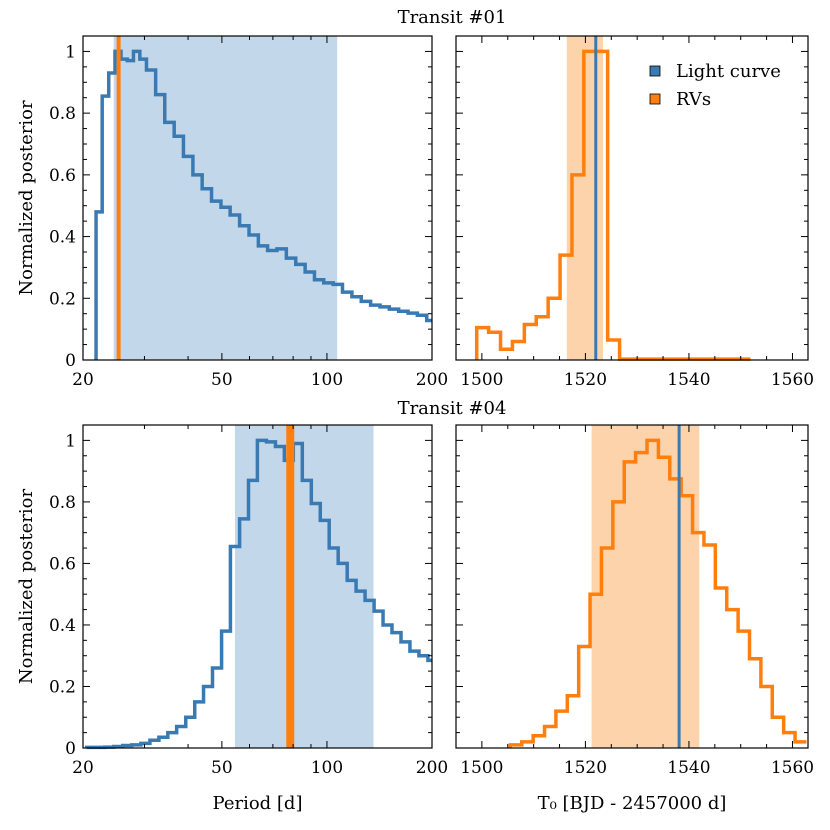  Describe the element at coordinates (728, 71) in the screenshot. I see `legend-label: Light curve` at that location.